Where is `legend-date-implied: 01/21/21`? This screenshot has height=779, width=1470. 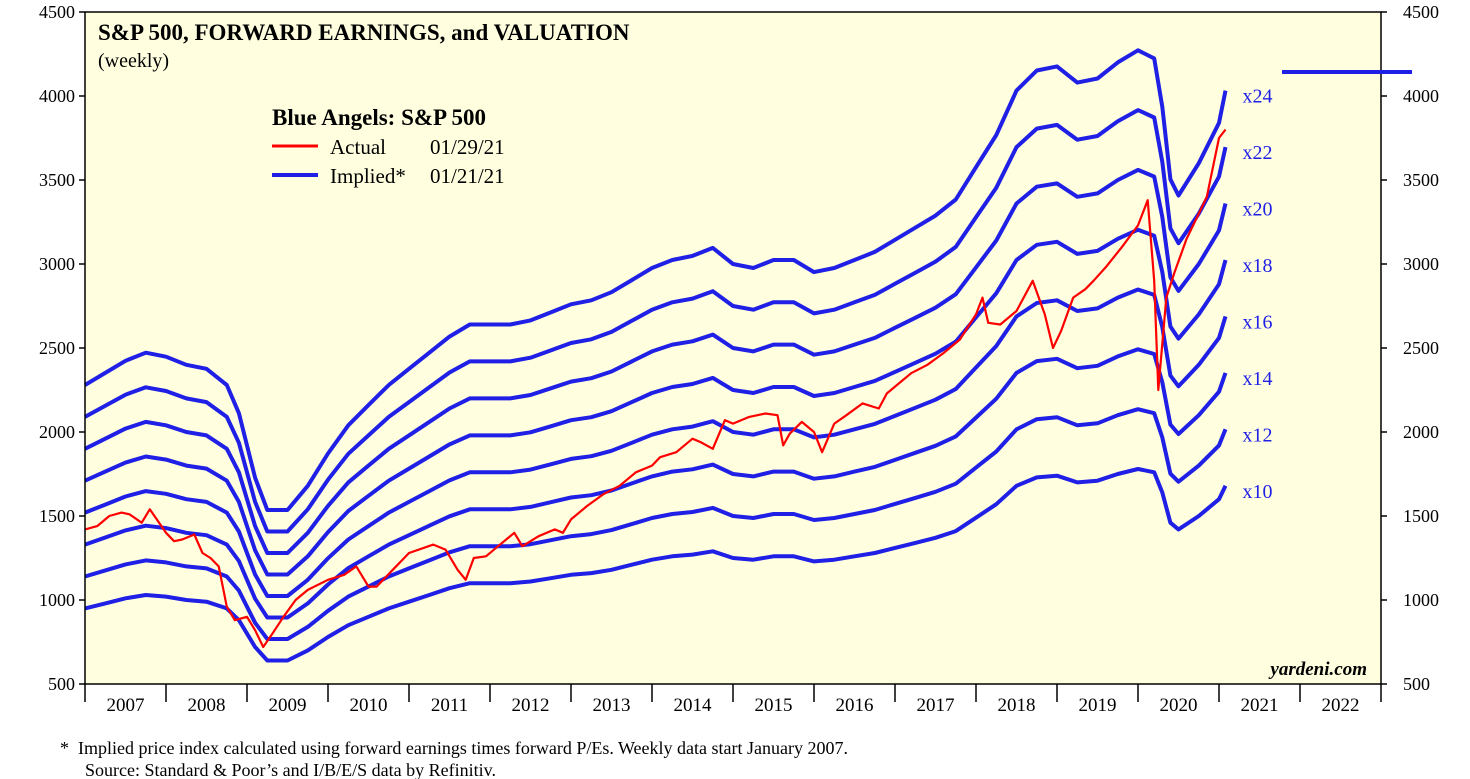 legend-date-implied: 01/21/21 is located at coordinates (467, 176).